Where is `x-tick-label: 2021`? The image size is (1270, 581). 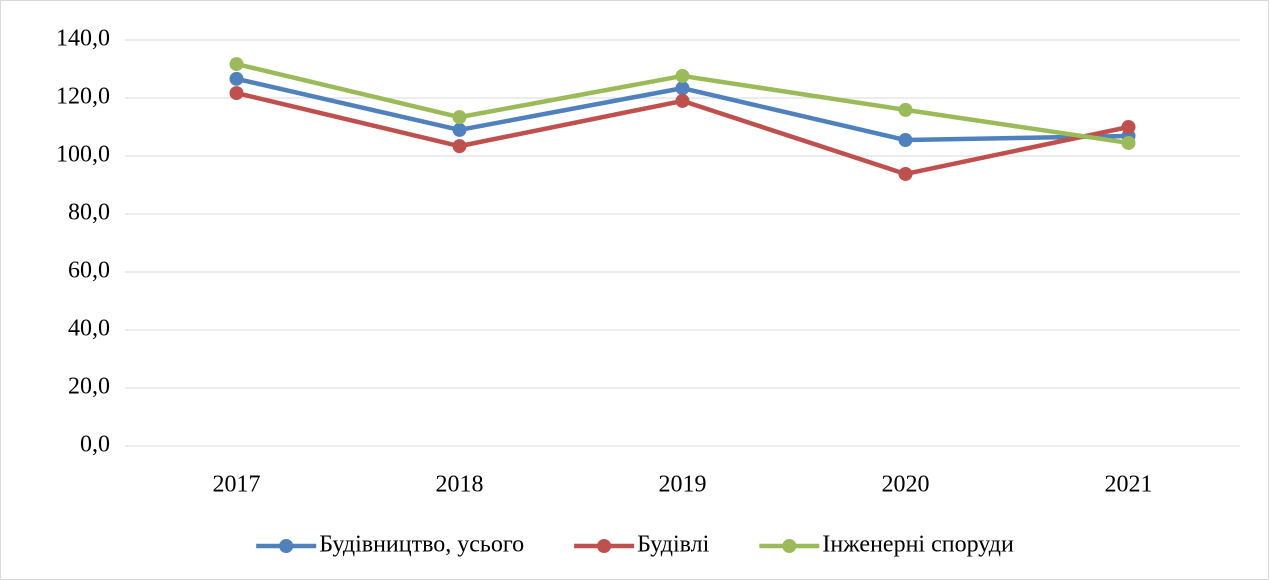 x-tick-label: 2021 is located at coordinates (1129, 485).